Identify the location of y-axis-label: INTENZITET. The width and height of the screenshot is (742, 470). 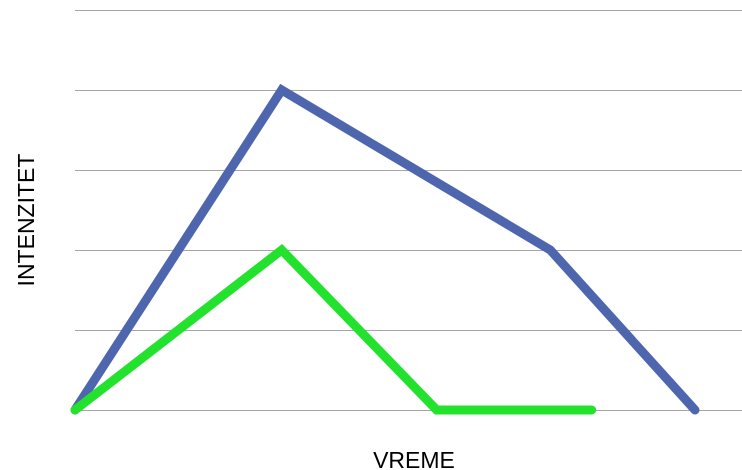
(26, 220).